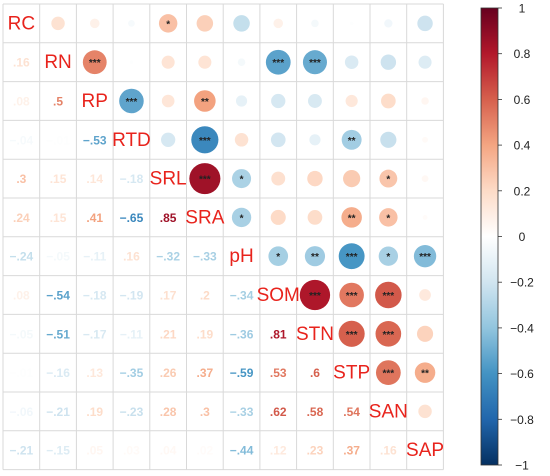 The height and width of the screenshot is (476, 550). What do you see at coordinates (315, 412) in the screenshot?
I see `correlation-value: .58` at bounding box center [315, 412].